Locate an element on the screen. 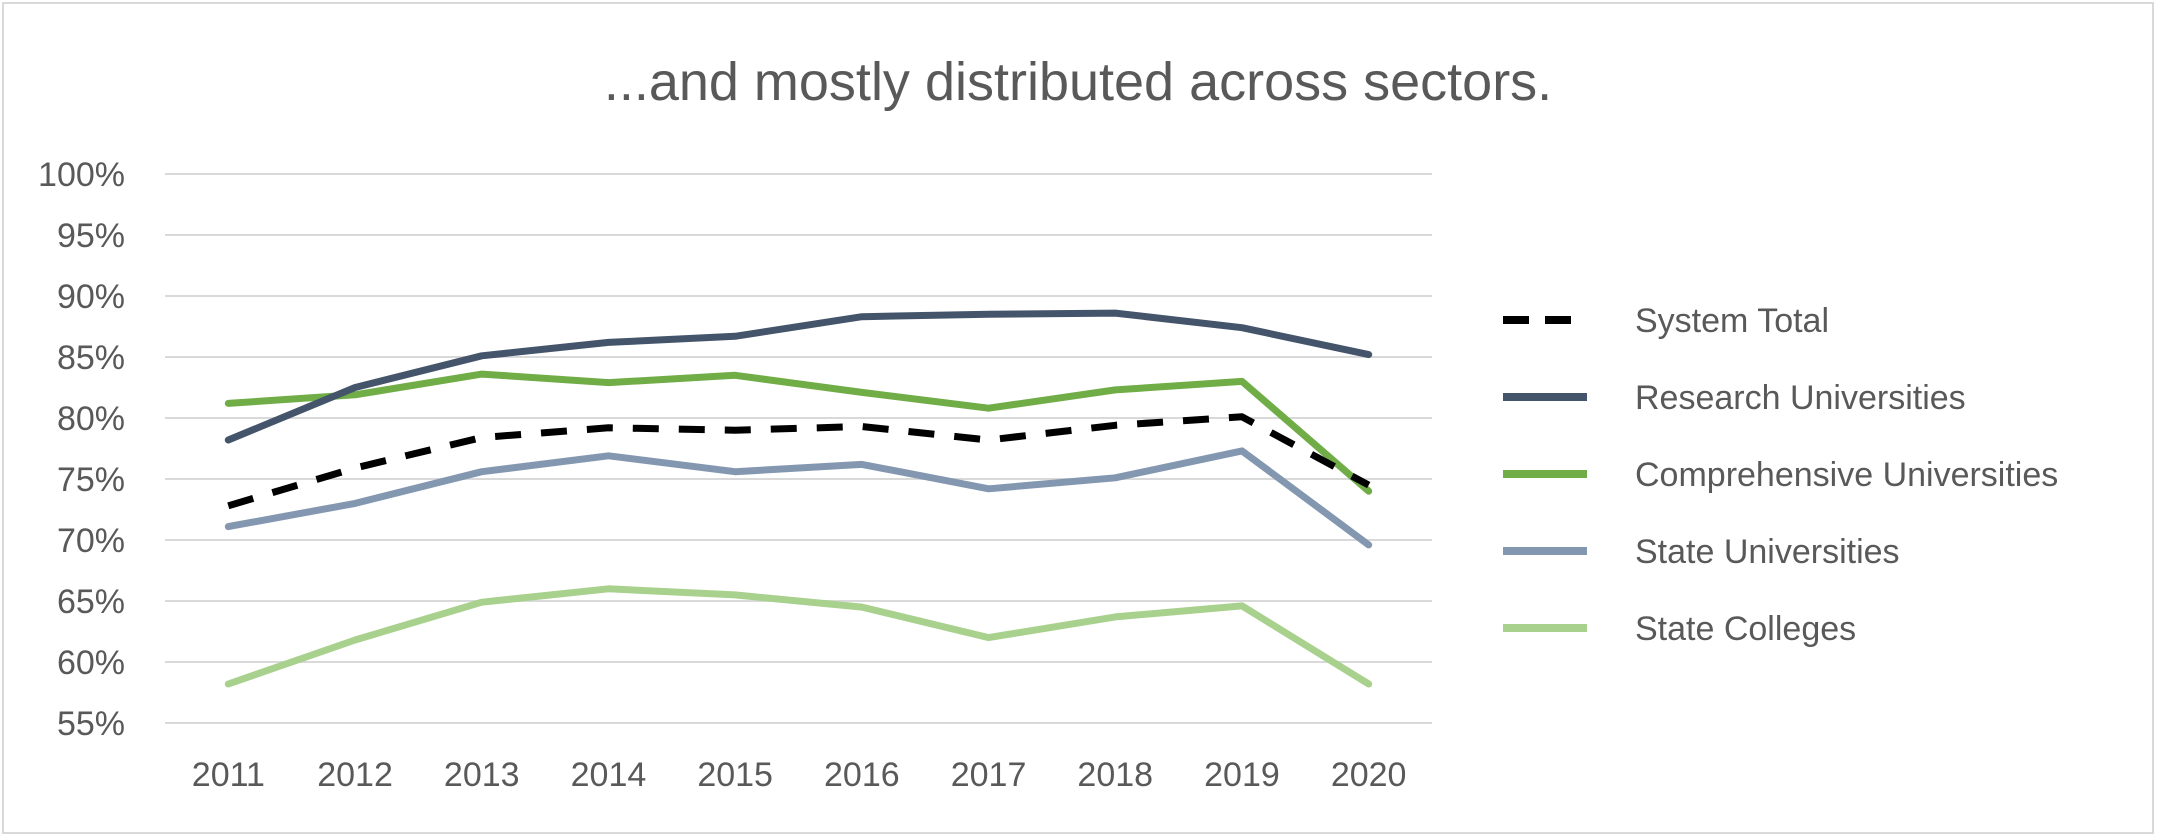  x-tick-label: 2014 is located at coordinates (609, 775).